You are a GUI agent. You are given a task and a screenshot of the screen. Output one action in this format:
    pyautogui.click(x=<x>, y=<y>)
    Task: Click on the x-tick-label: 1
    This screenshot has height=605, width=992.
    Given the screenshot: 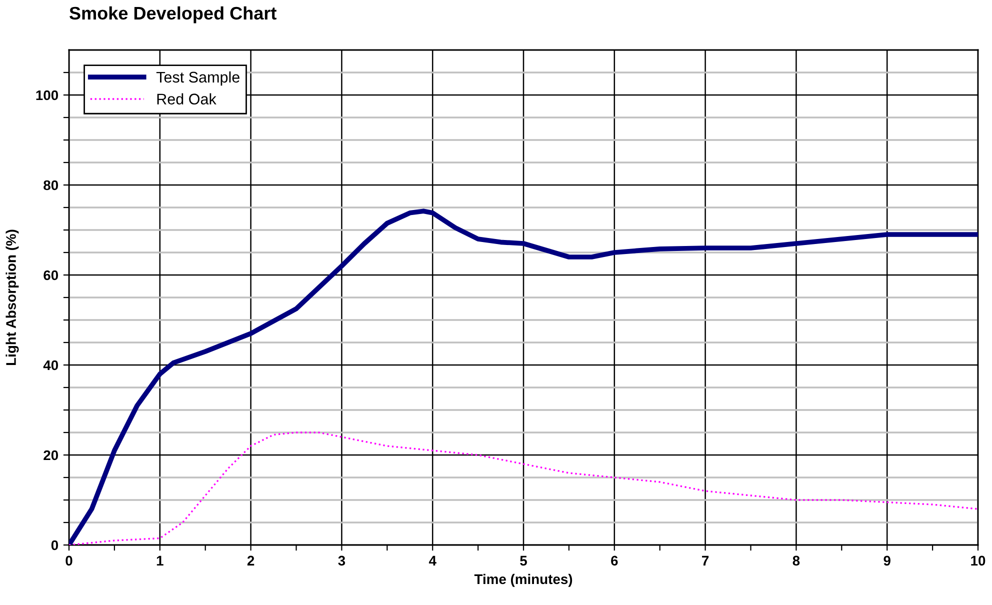 What is the action you would take?
    pyautogui.click(x=160, y=561)
    